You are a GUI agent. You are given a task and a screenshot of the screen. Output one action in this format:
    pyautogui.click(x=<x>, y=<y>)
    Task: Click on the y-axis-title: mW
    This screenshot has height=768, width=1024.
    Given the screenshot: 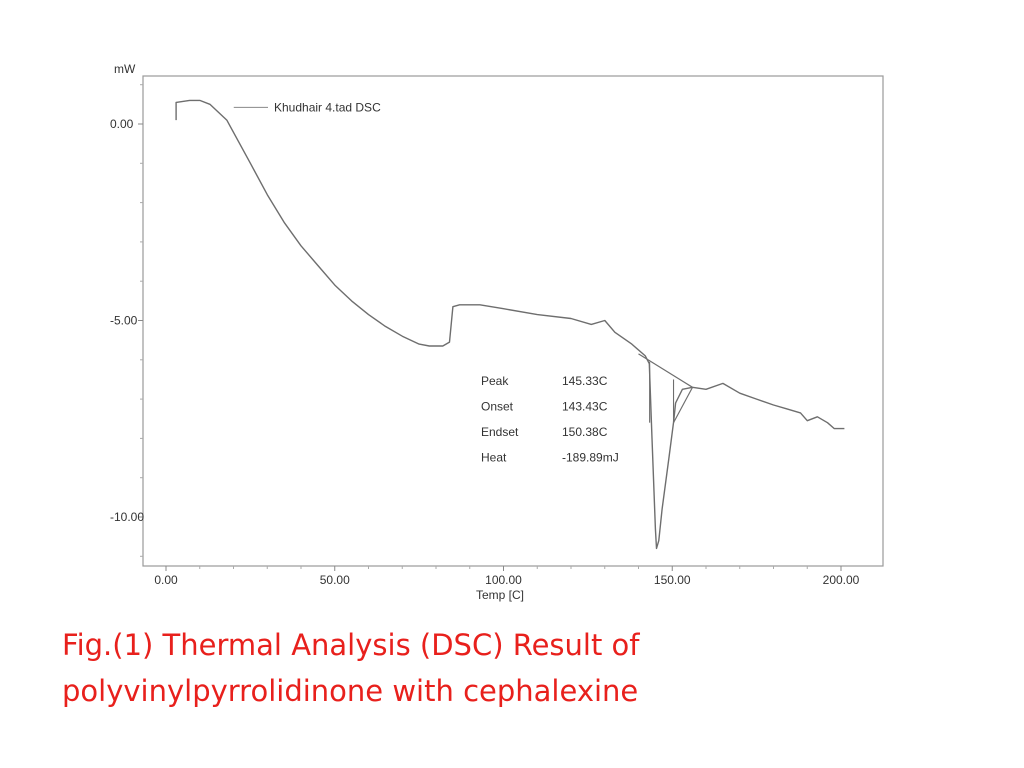 What is the action you would take?
    pyautogui.click(x=125, y=69)
    